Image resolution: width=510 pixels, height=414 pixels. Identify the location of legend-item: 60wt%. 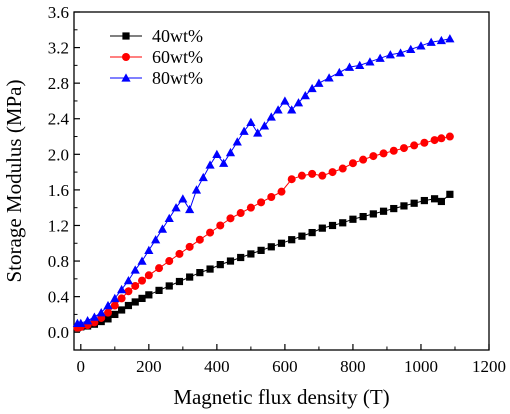
(156, 57).